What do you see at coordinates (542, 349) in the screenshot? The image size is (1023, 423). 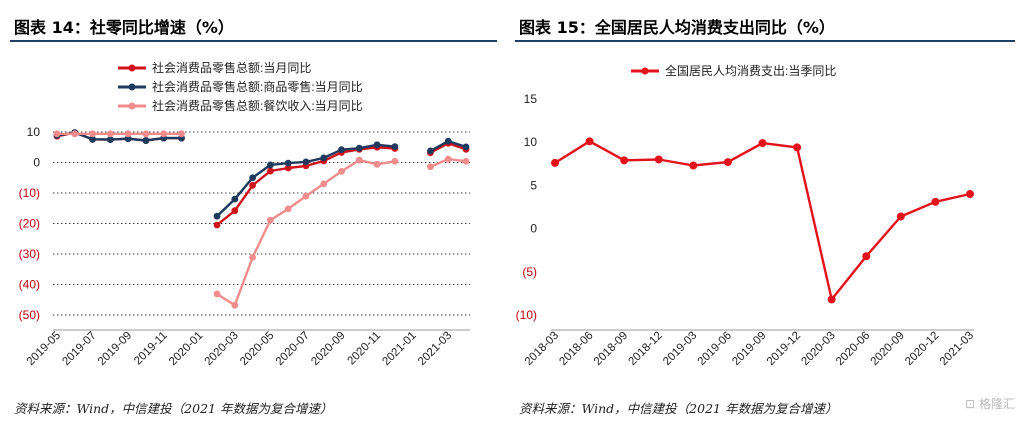 I see `x-tick-label: 2018-03` at bounding box center [542, 349].